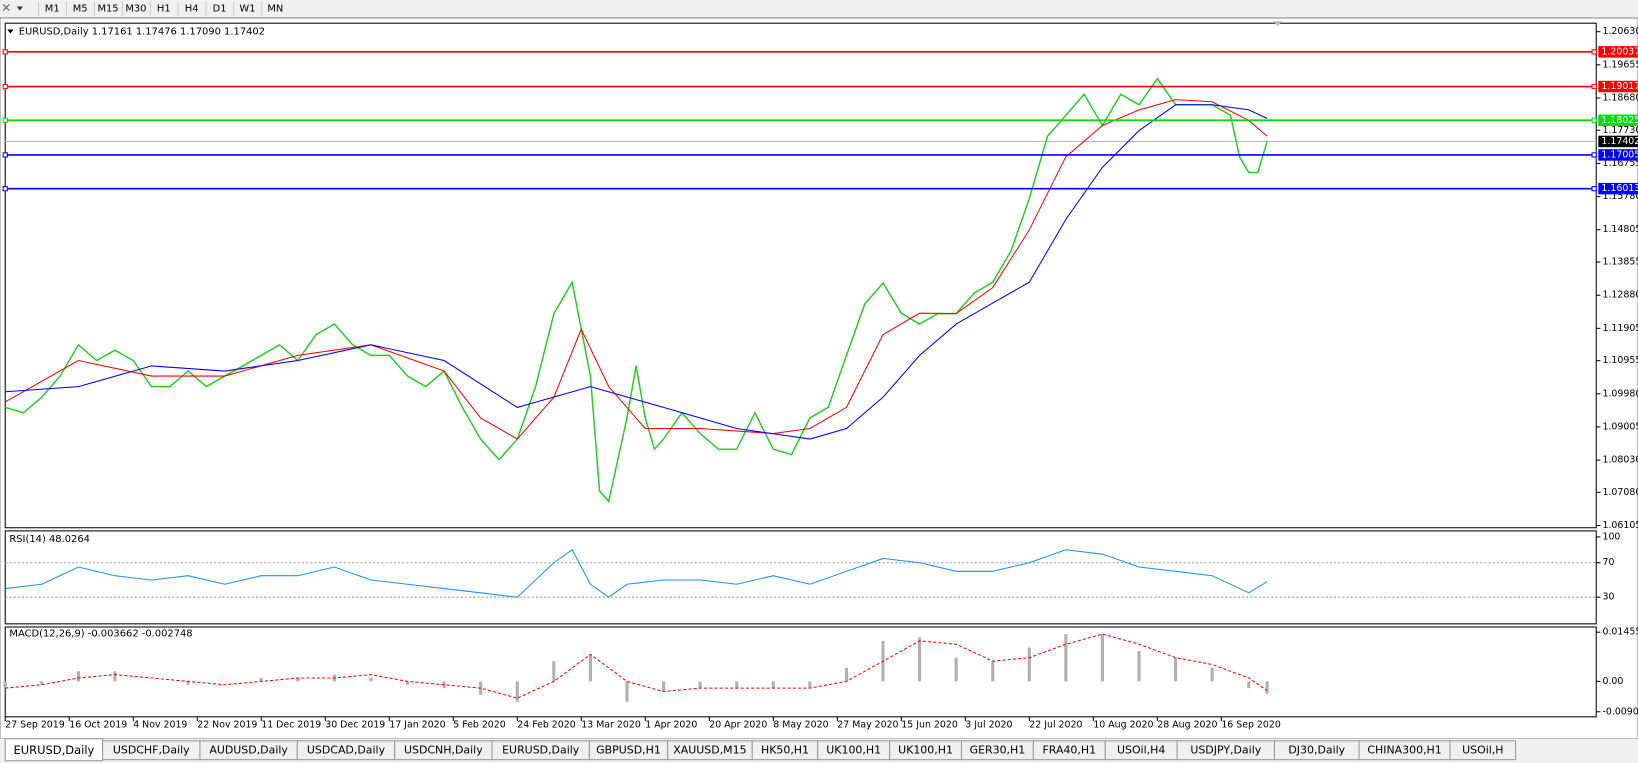 The image size is (1638, 763). I want to click on rsi-panel, so click(800, 577).